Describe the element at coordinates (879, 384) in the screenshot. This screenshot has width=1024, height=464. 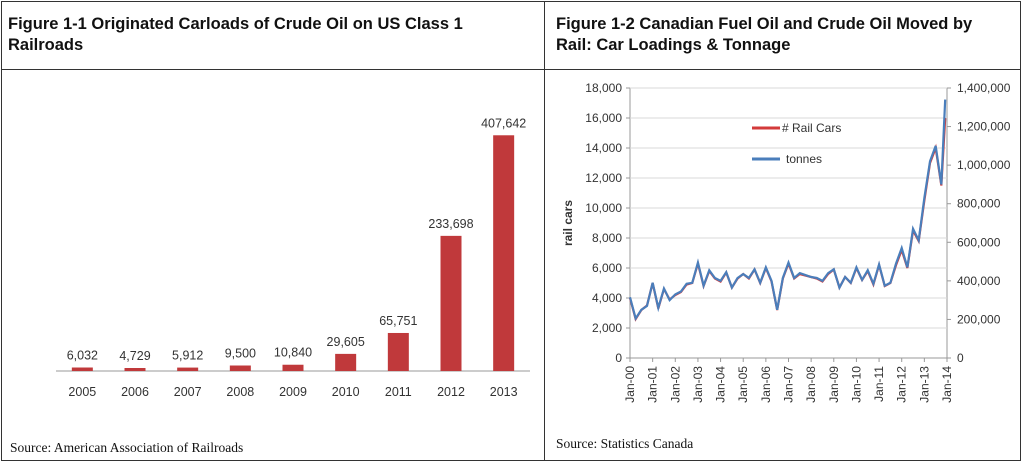
I see `x-tick-label: Jan-11` at that location.